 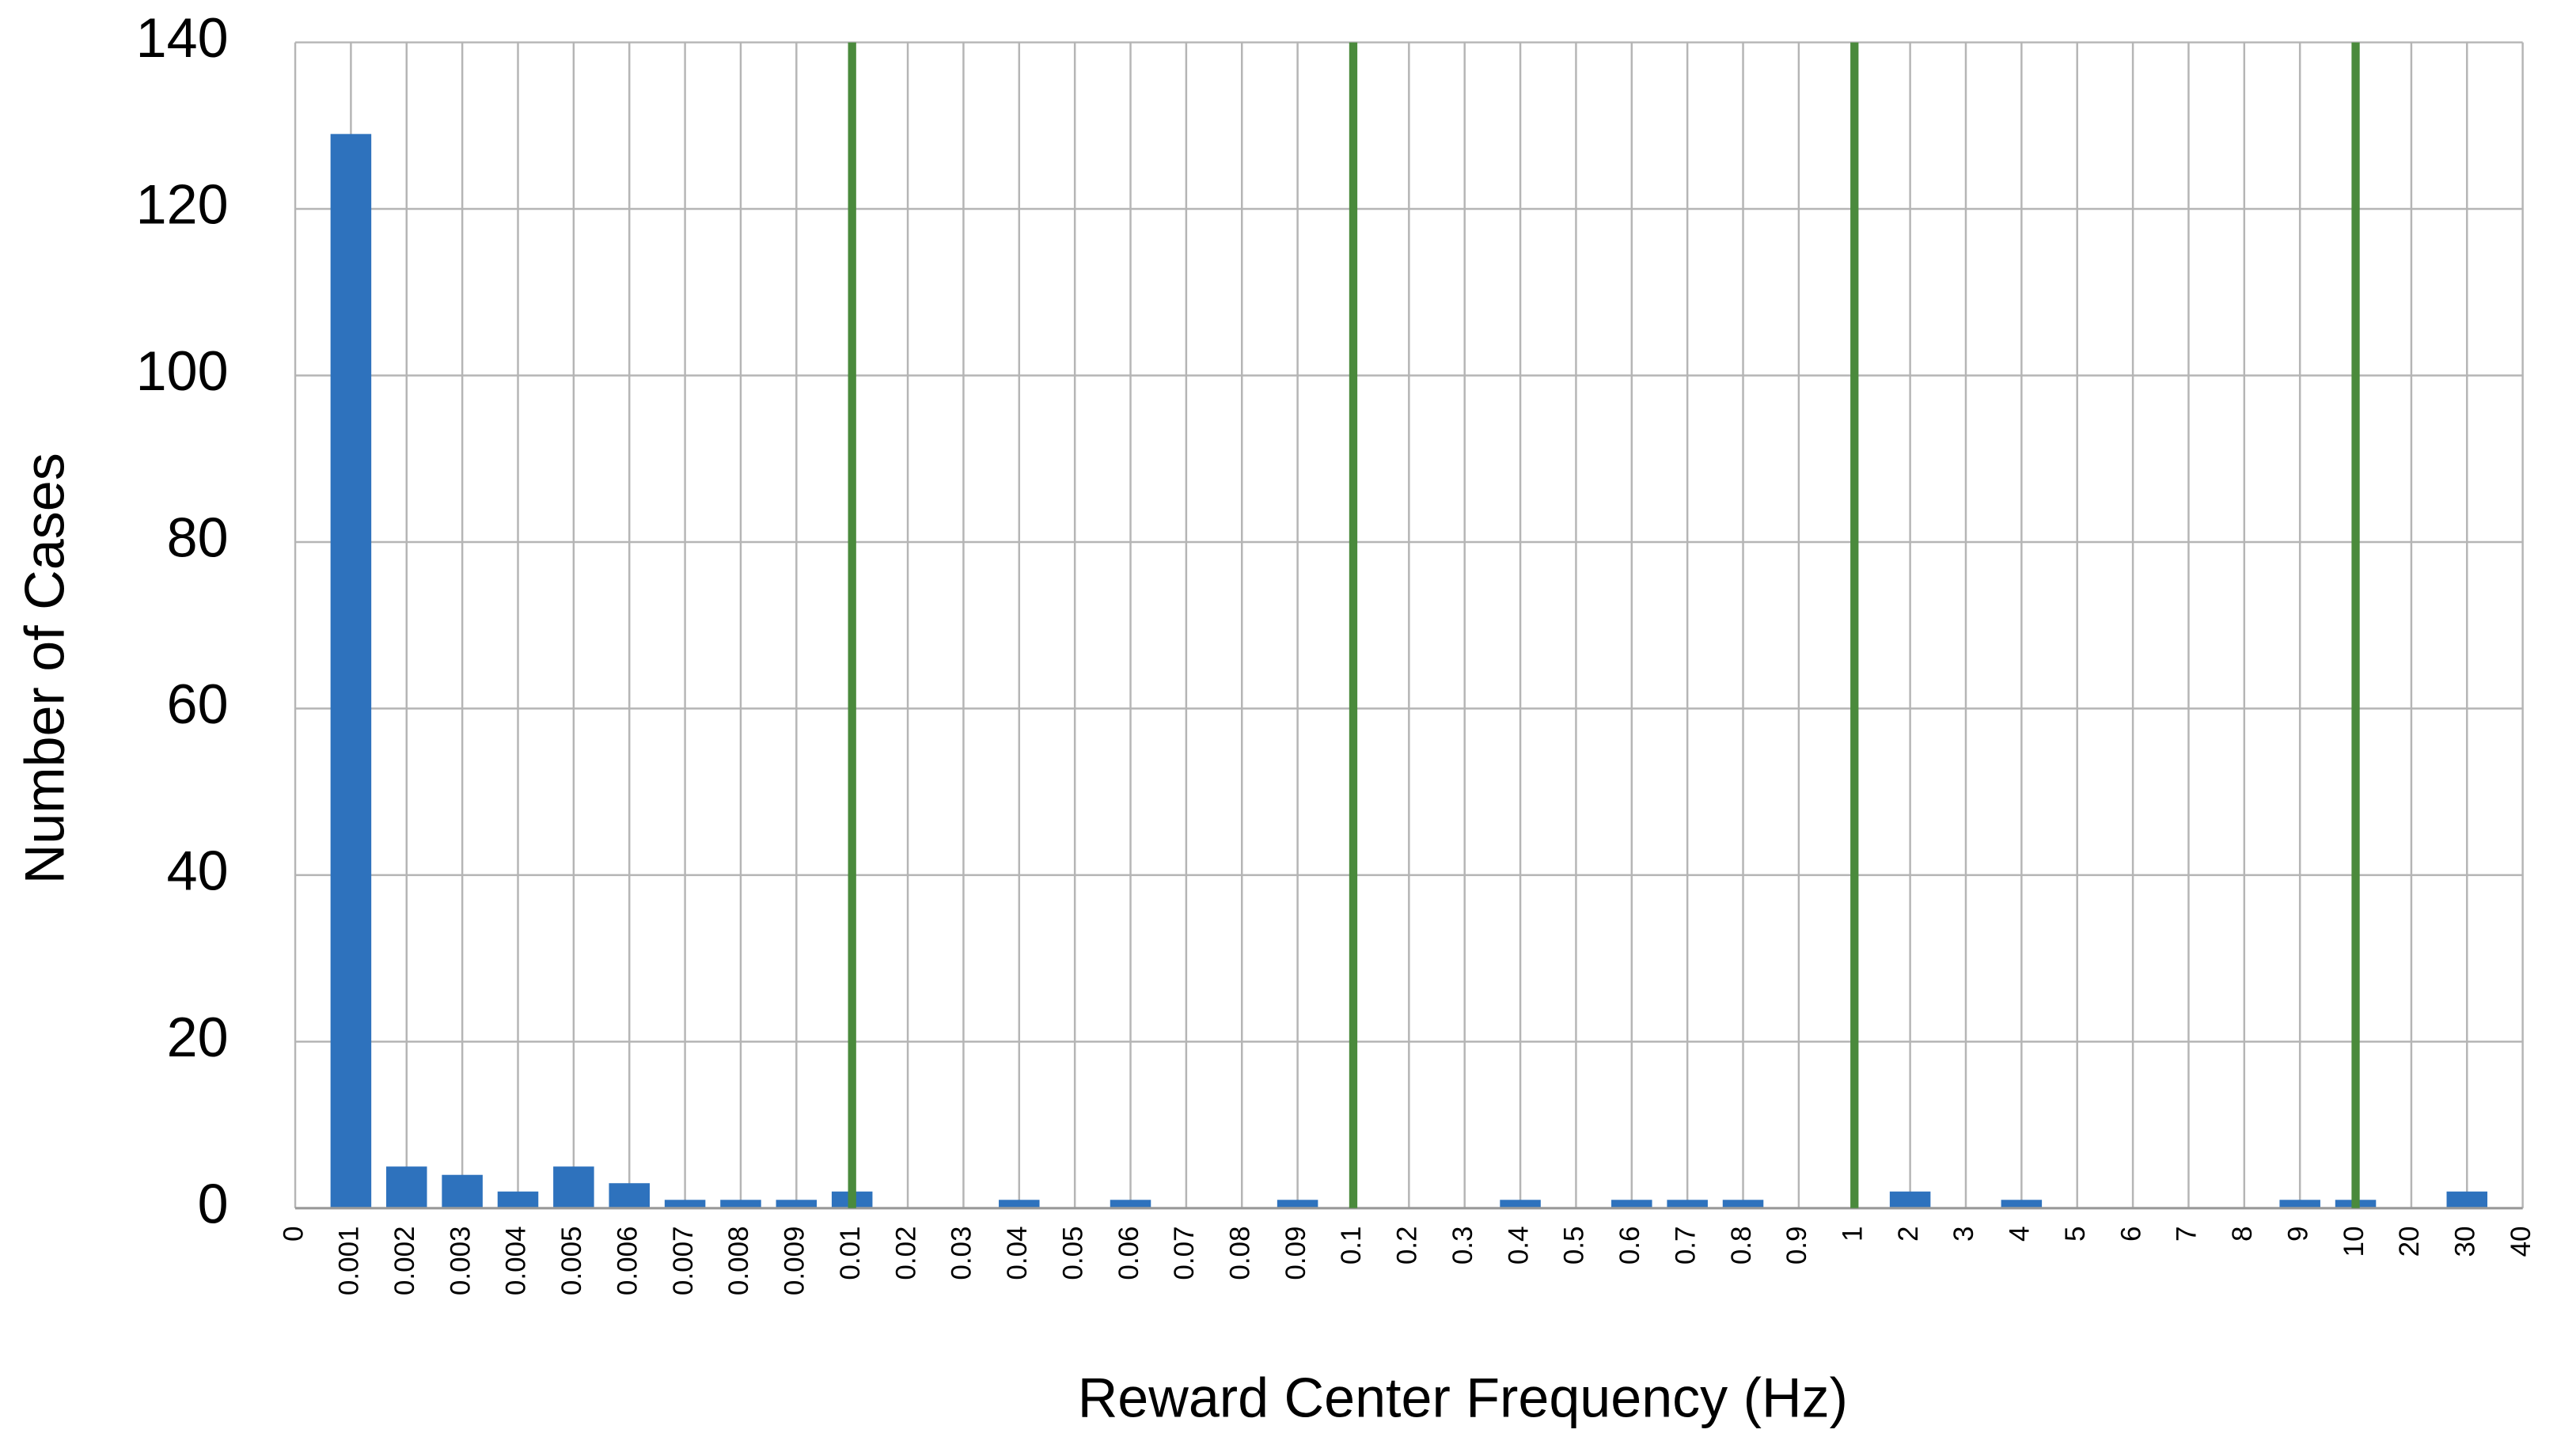 I want to click on x-tick-label: 0.08, so click(x=1239, y=1253).